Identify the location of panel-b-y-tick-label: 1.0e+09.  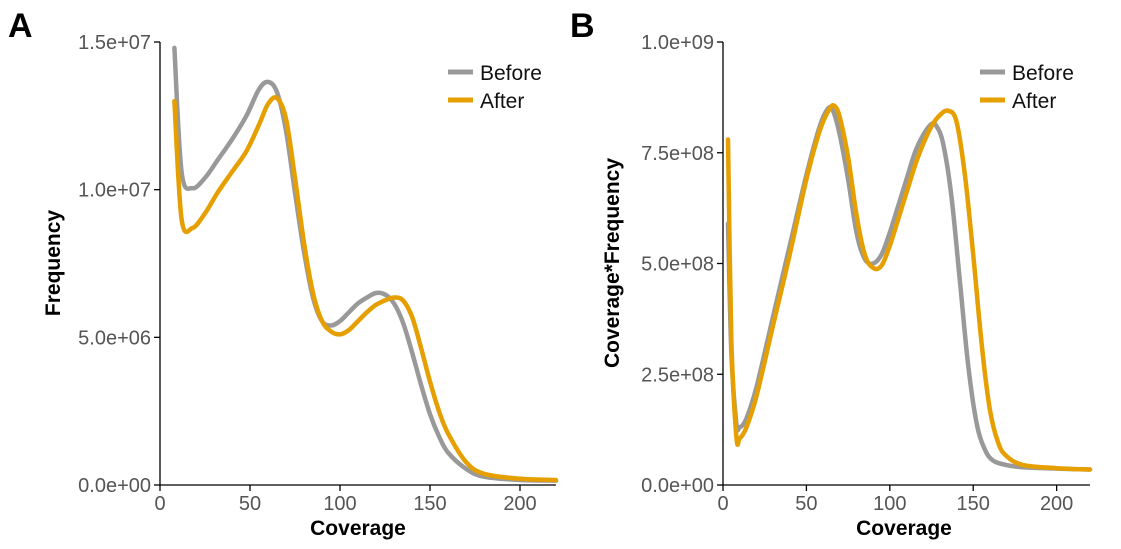
(677, 43).